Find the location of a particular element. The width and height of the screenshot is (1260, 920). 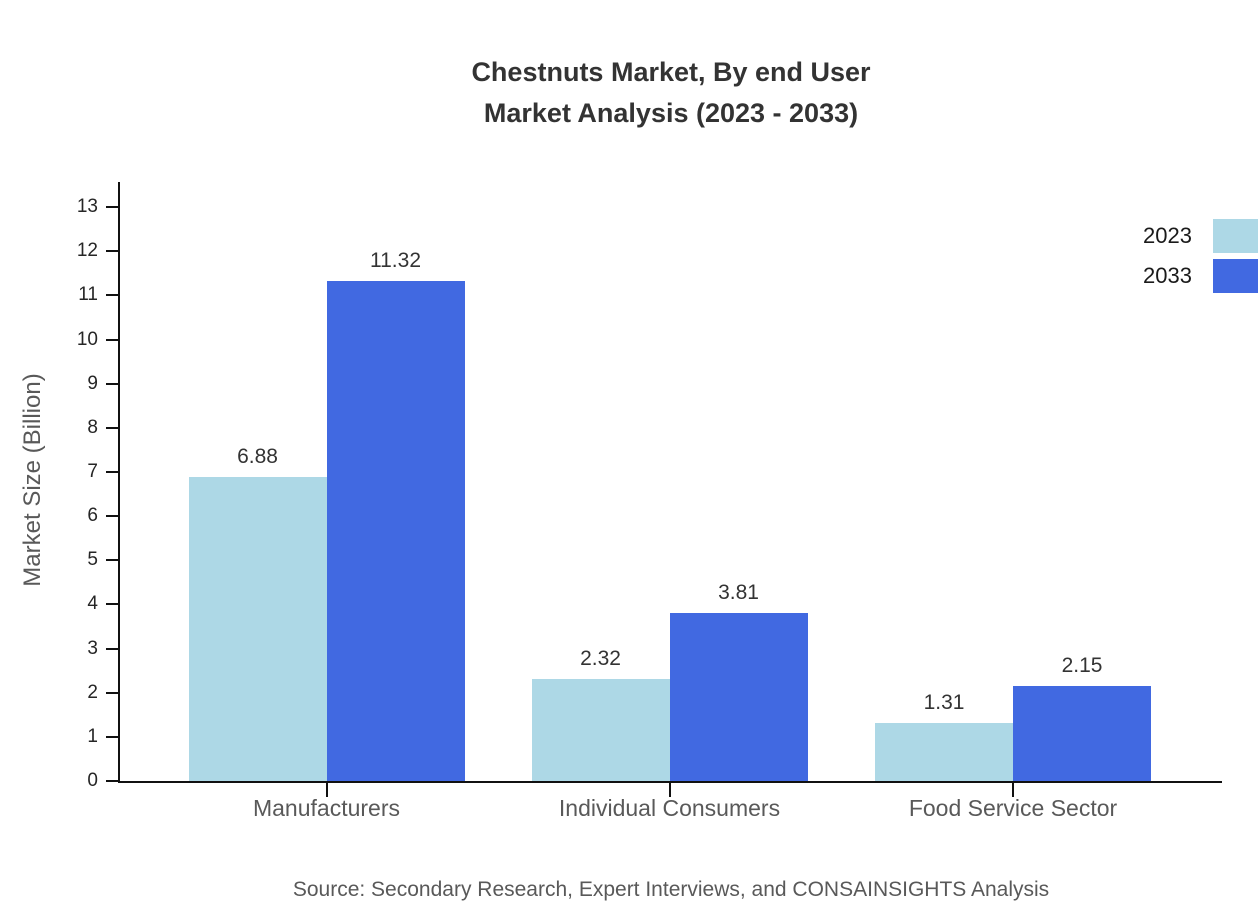

chart-title-line2: Market Analysis (2023 - 2033) is located at coordinates (671, 113).